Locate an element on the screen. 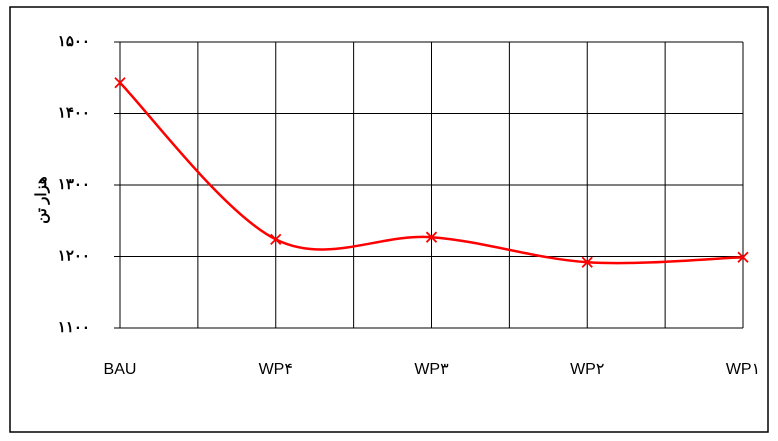  y-tick-label: ۱۵۰۰ is located at coordinates (74, 41).